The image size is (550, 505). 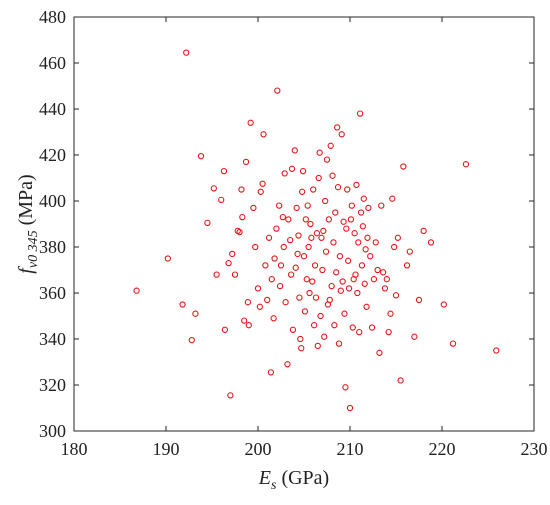 I want to click on y-tick-label: 400, so click(x=52, y=201).